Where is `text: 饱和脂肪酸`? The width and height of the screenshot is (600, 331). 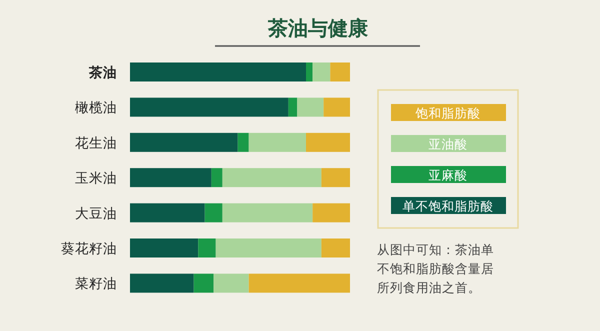 text: 饱和脂肪酸 is located at coordinates (447, 113).